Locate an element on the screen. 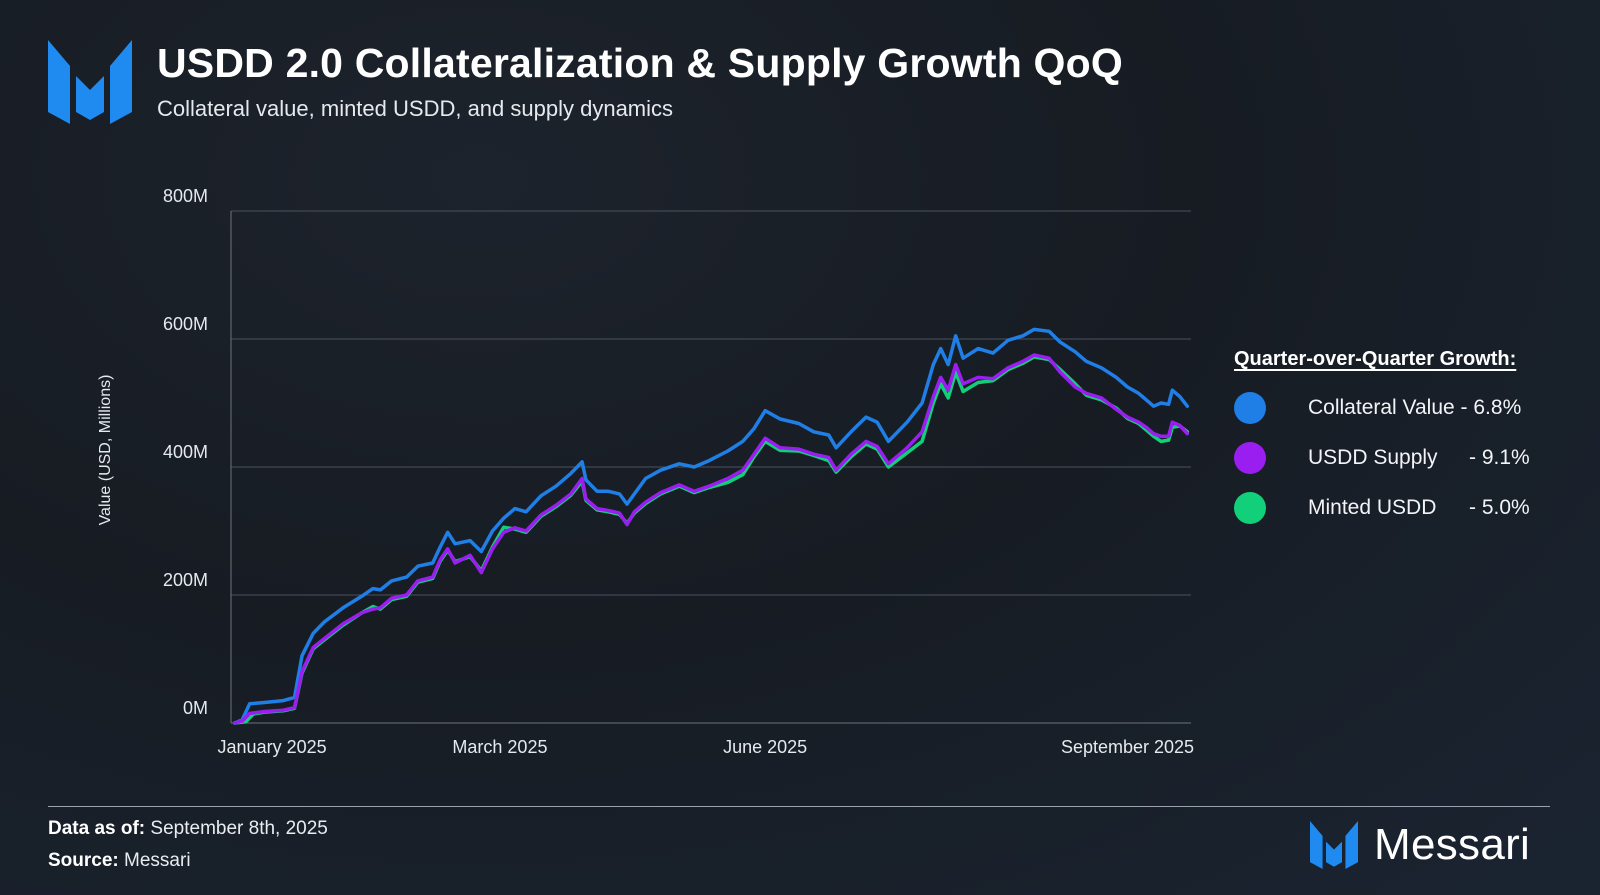  legend-item-minted-usdd: Minted USDD - 5.0% is located at coordinates (1399, 508).